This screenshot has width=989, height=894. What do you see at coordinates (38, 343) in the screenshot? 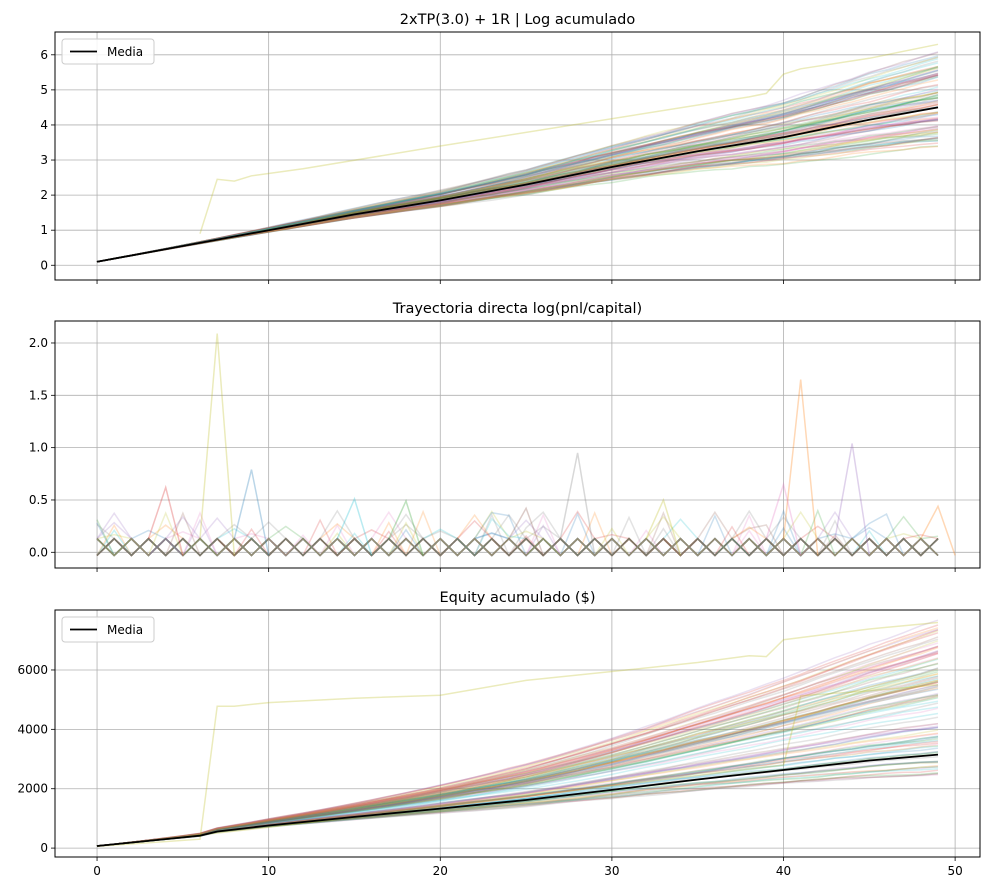
I see `y-tick-label: 2.0` at bounding box center [38, 343].